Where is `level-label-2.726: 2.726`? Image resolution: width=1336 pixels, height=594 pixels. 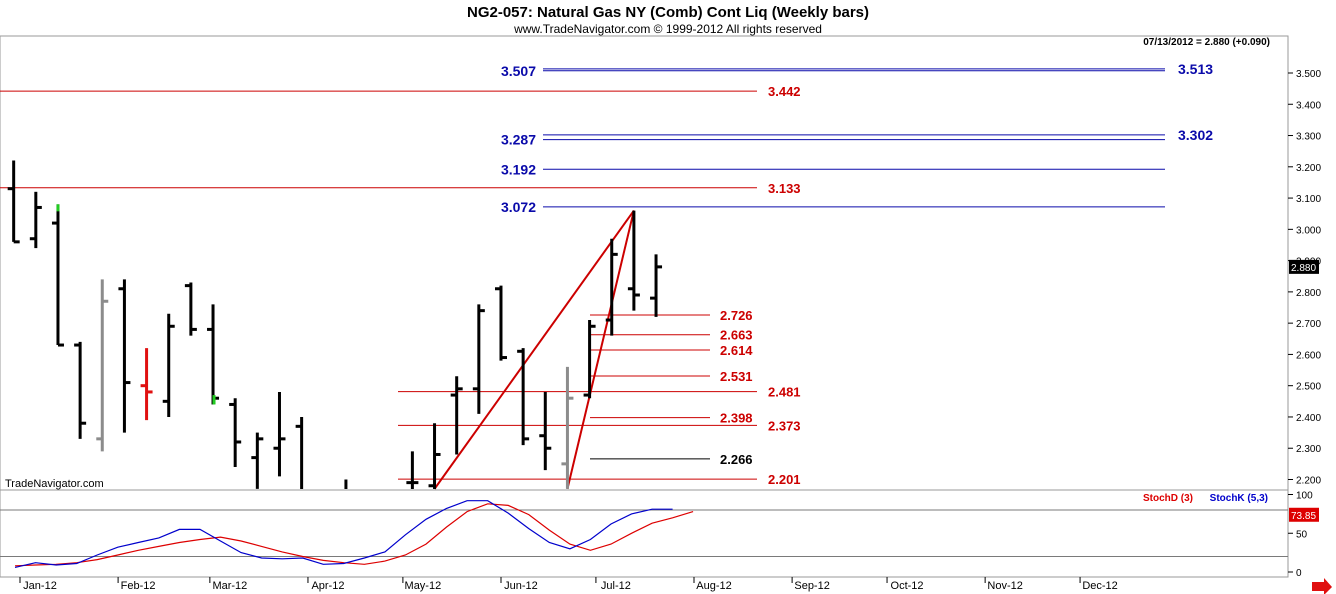
level-label-2.726: 2.726 is located at coordinates (736, 315).